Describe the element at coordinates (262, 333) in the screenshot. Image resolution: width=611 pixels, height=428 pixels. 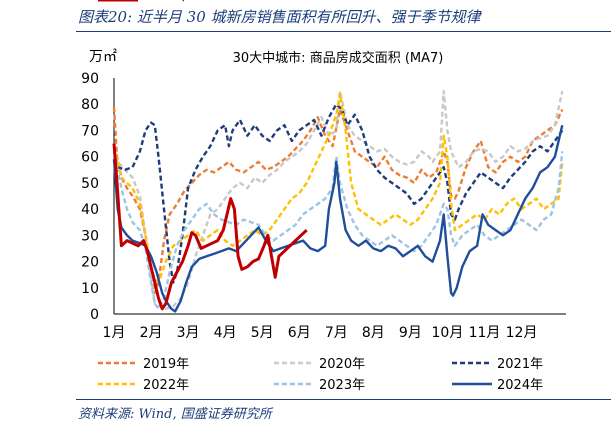
I see `x-tick-label: 5月` at that location.